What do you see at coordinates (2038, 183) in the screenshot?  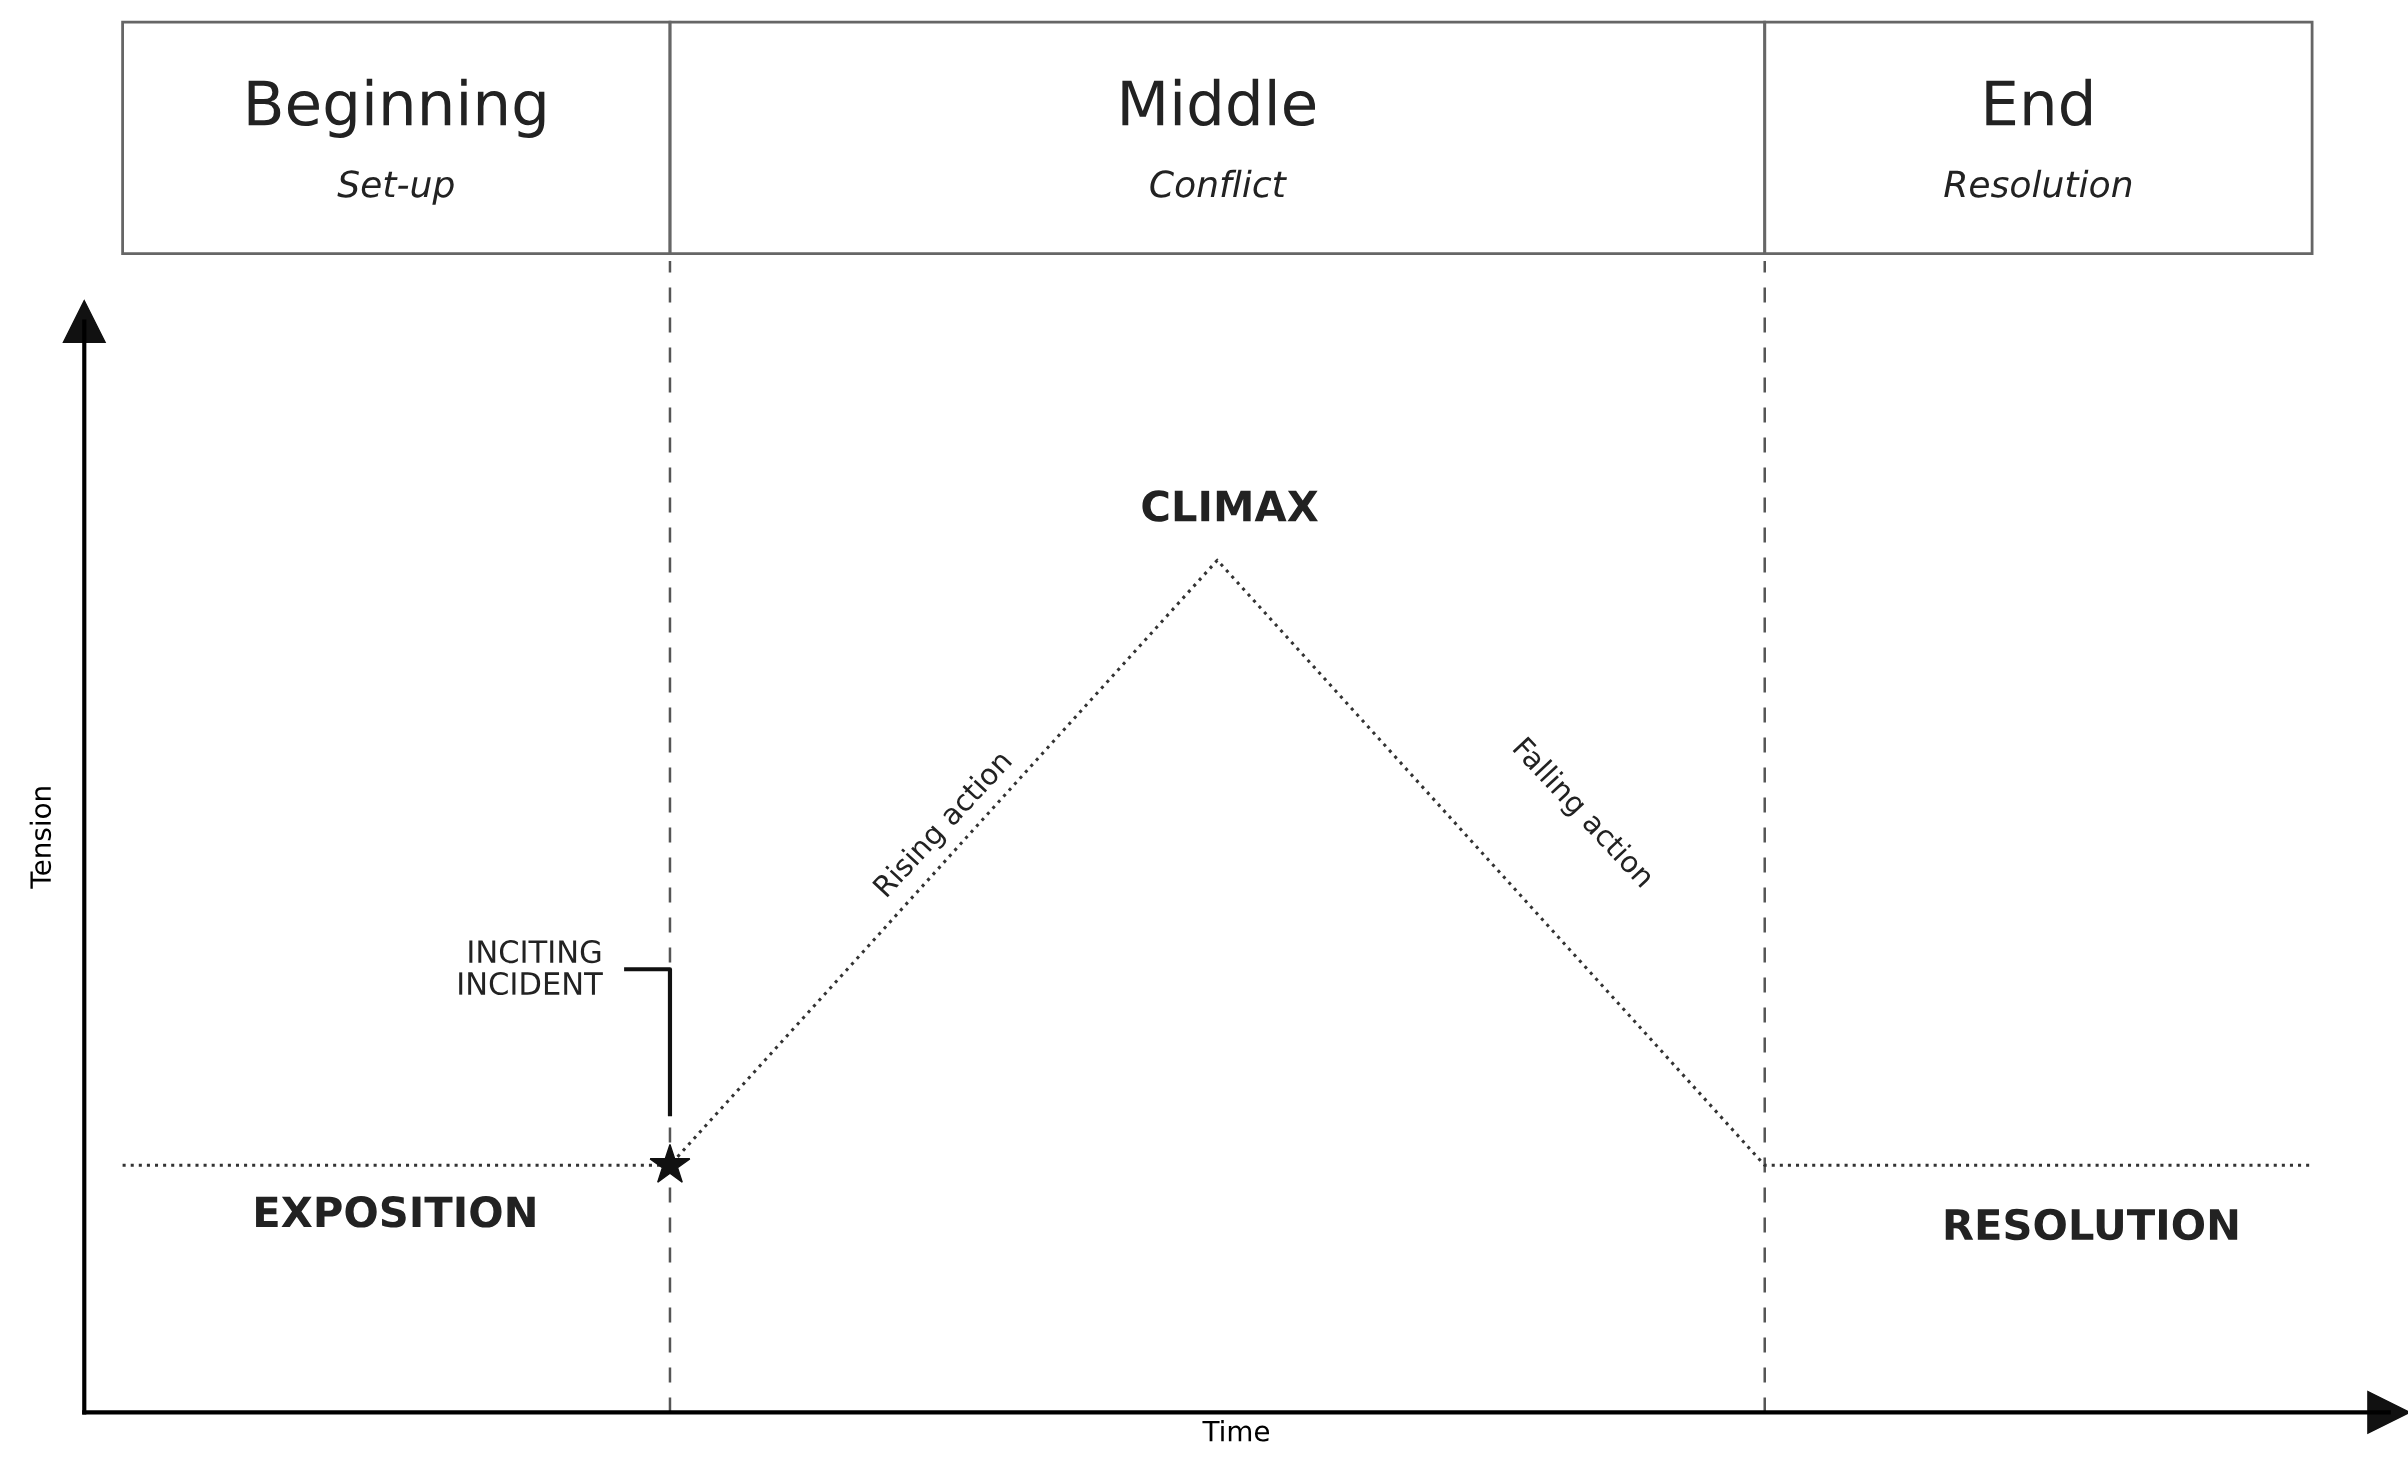 I see `text: Resolution` at bounding box center [2038, 183].